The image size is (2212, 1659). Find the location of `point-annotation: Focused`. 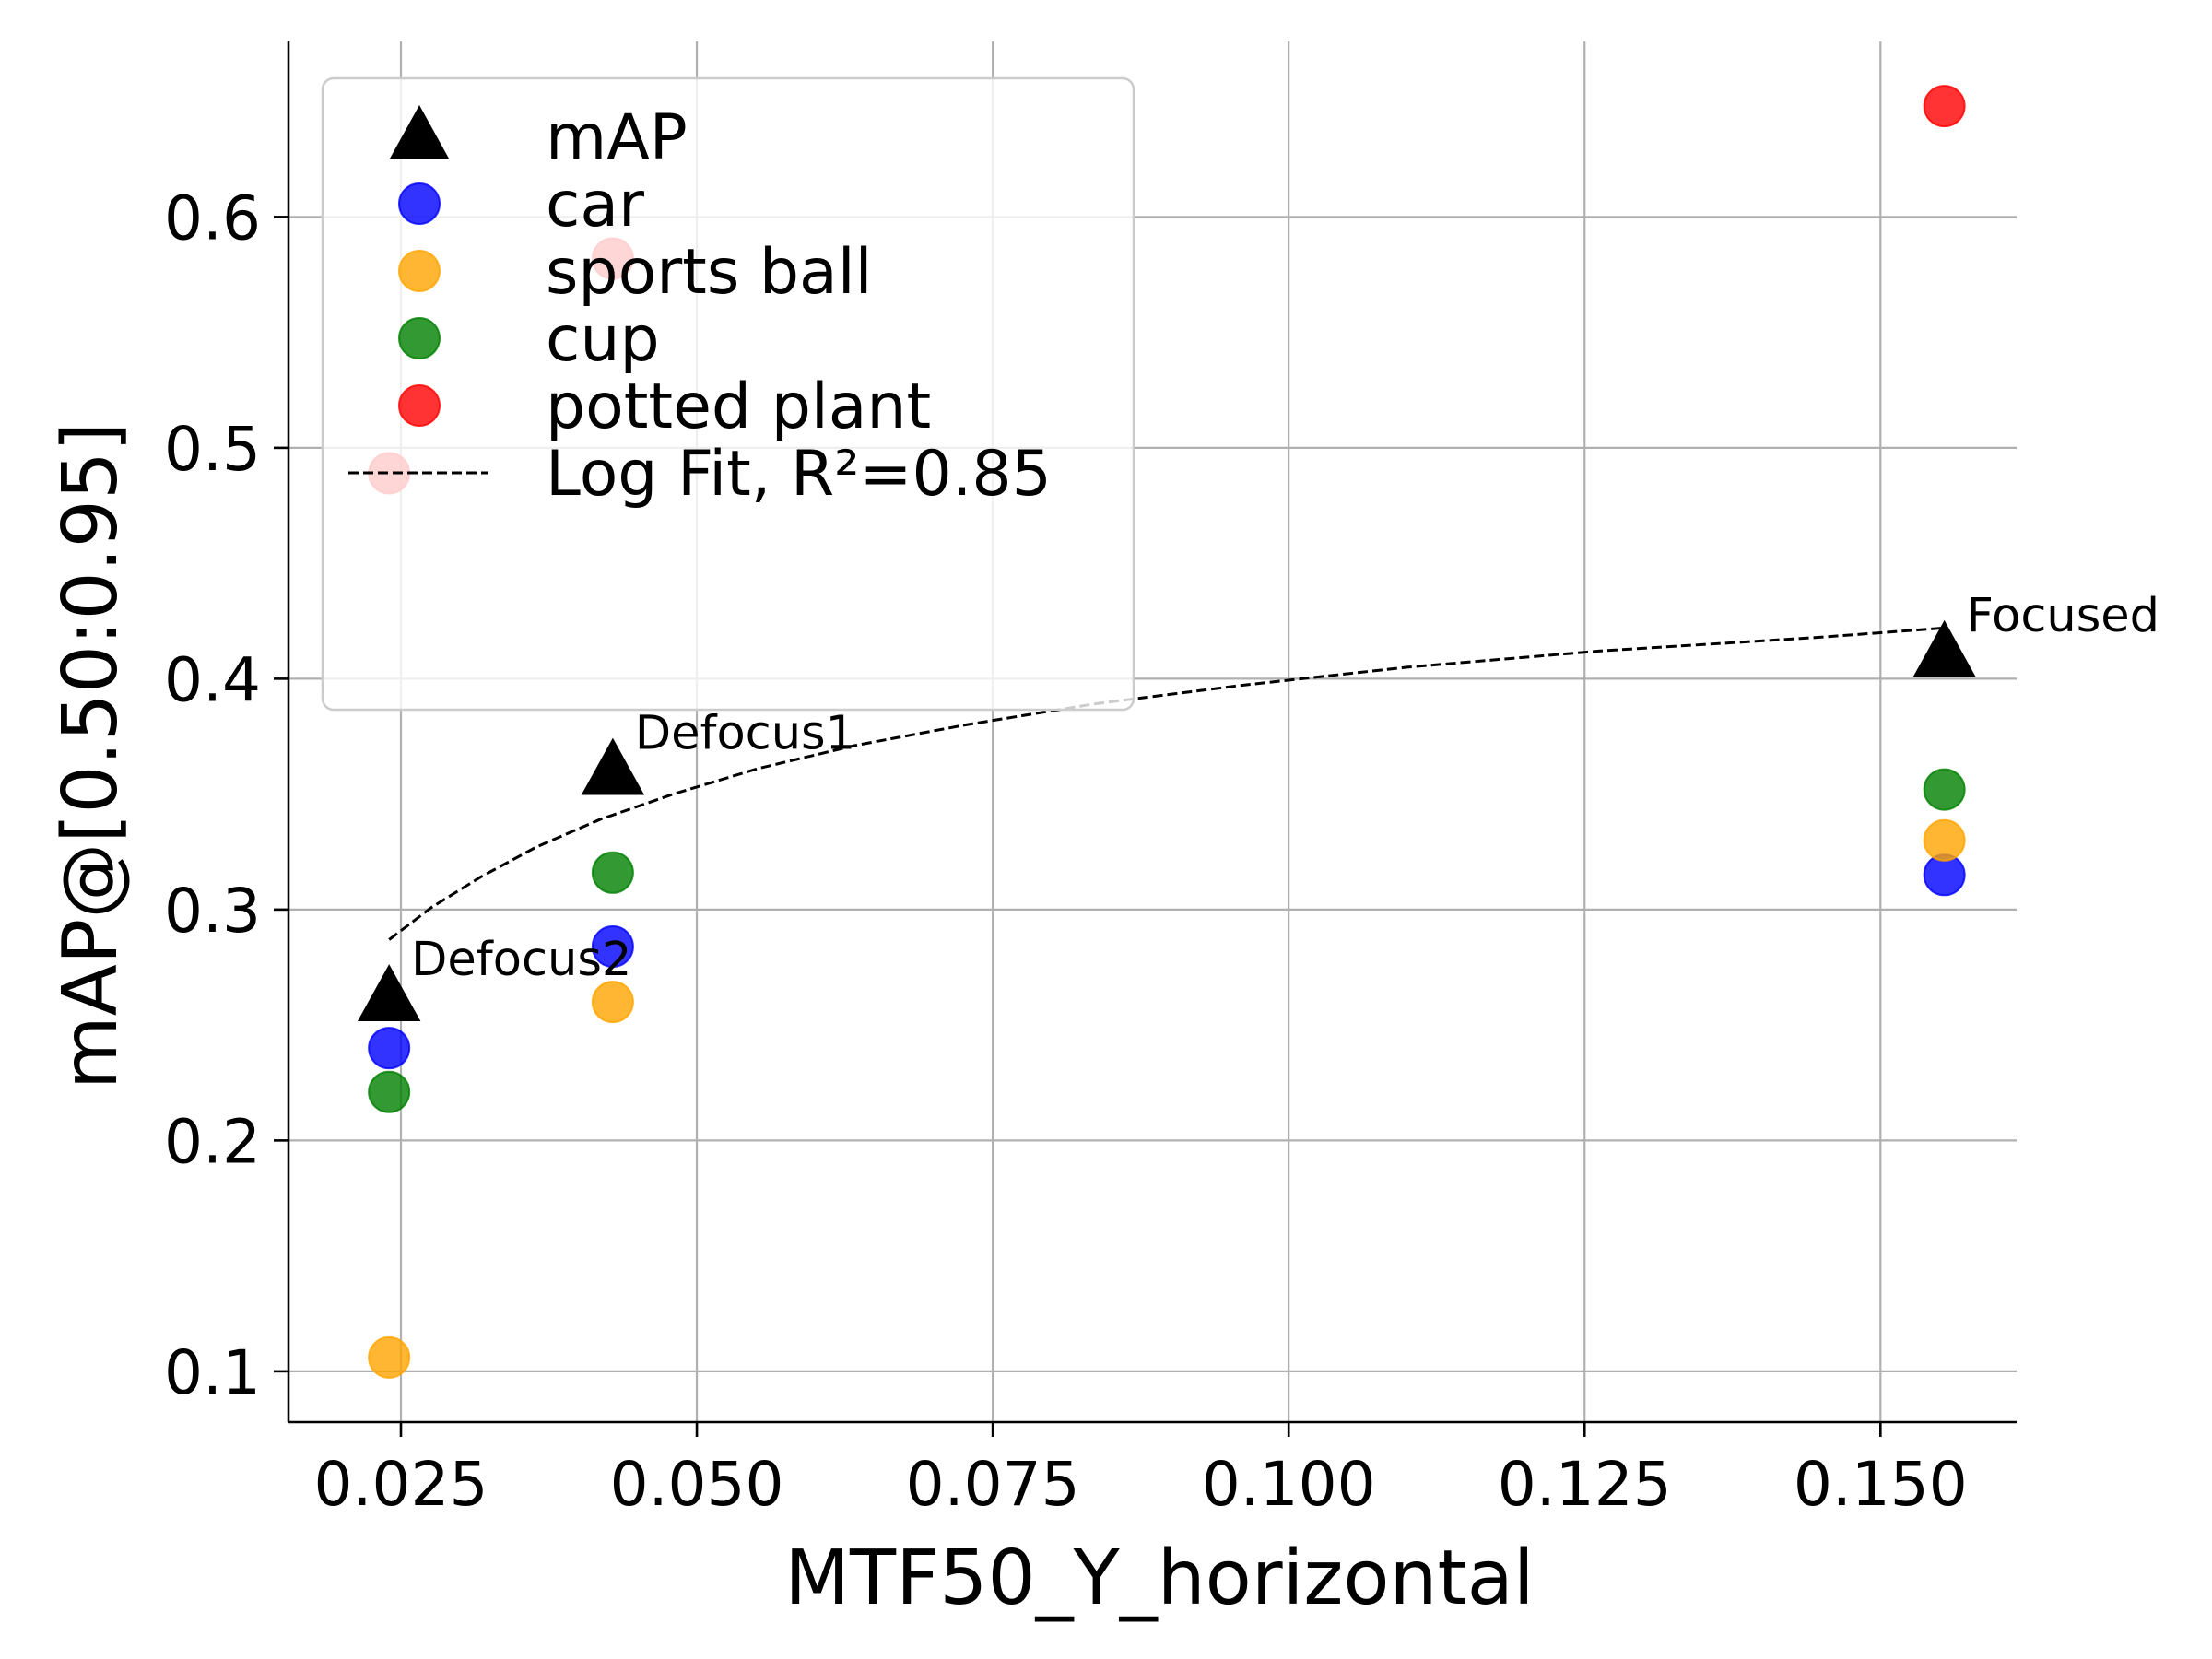

point-annotation: Focused is located at coordinates (2063, 616).